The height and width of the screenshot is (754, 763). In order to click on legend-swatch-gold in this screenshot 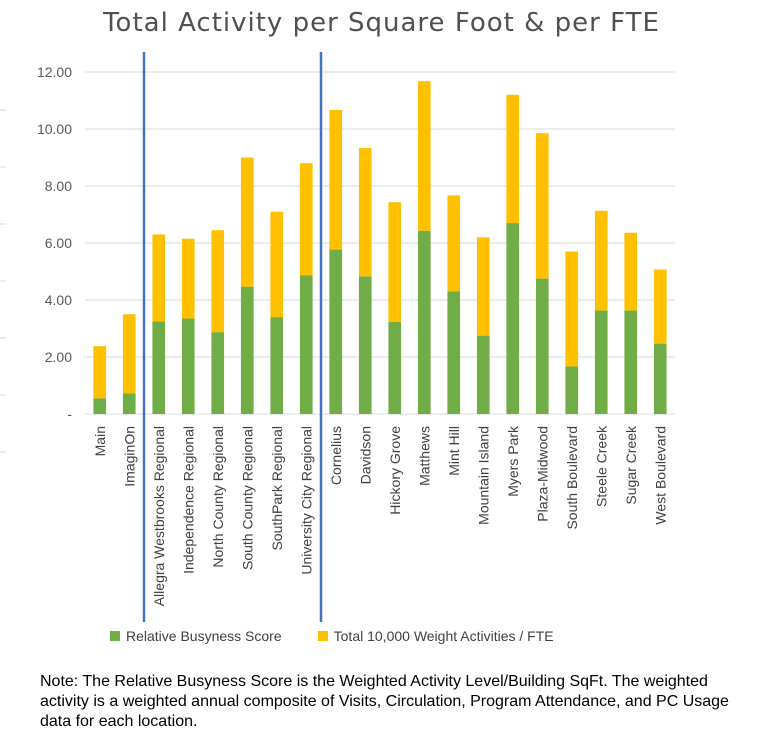, I will do `click(322, 636)`.